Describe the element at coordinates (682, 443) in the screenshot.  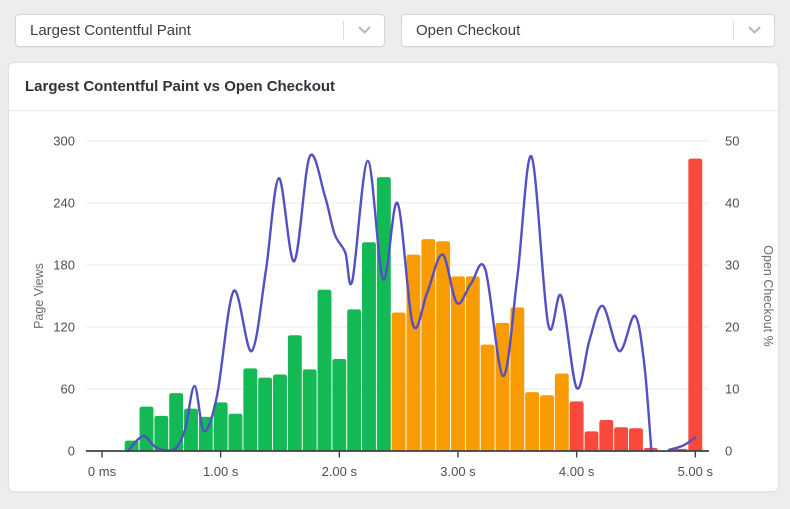
I see `line-series-path` at that location.